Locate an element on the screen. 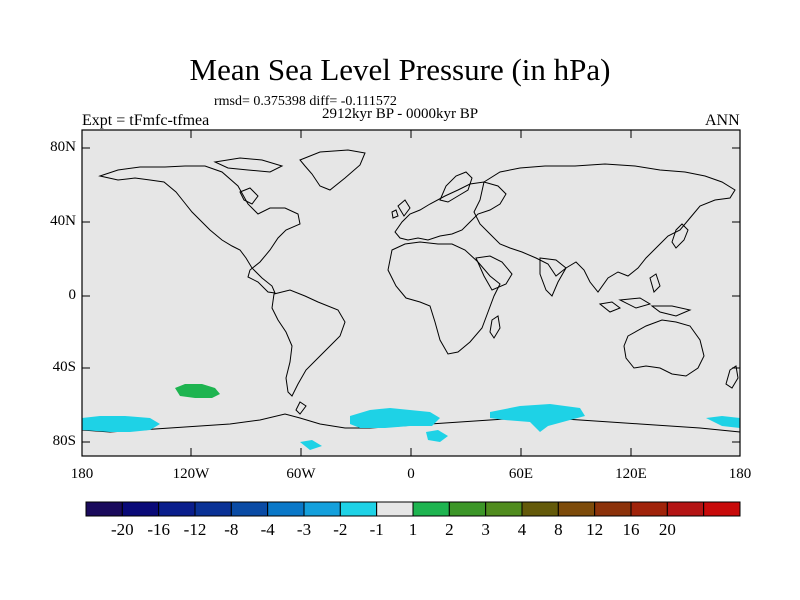 Image resolution: width=800 pixels, height=600 pixels. colorbar-label: -3 is located at coordinates (304, 529).